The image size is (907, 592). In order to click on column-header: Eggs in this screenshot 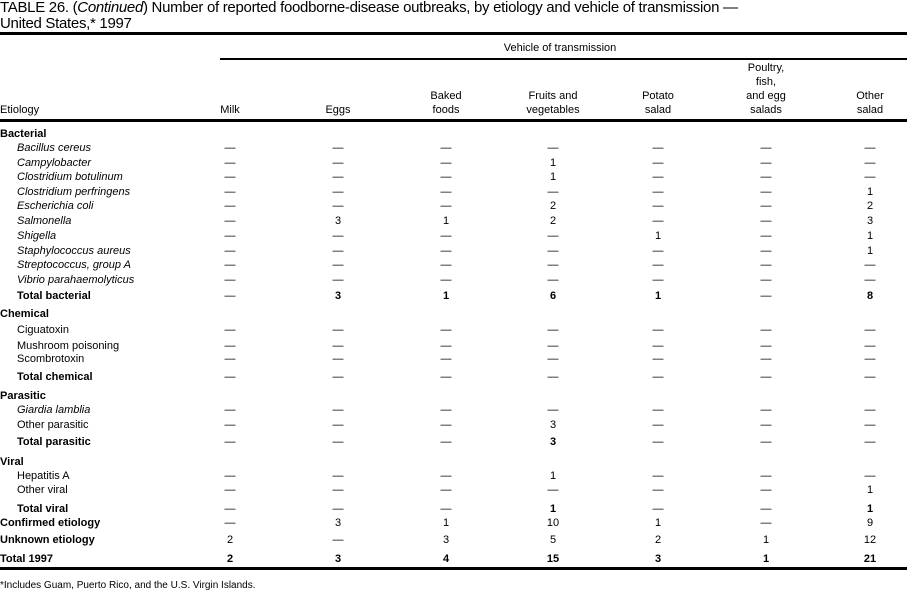, I will do `click(338, 110)`.